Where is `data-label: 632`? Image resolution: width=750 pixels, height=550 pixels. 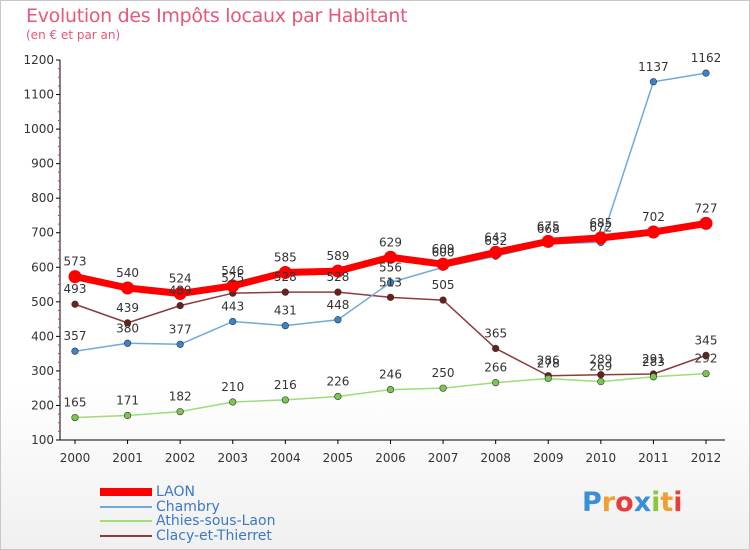
data-label: 632 is located at coordinates (495, 241).